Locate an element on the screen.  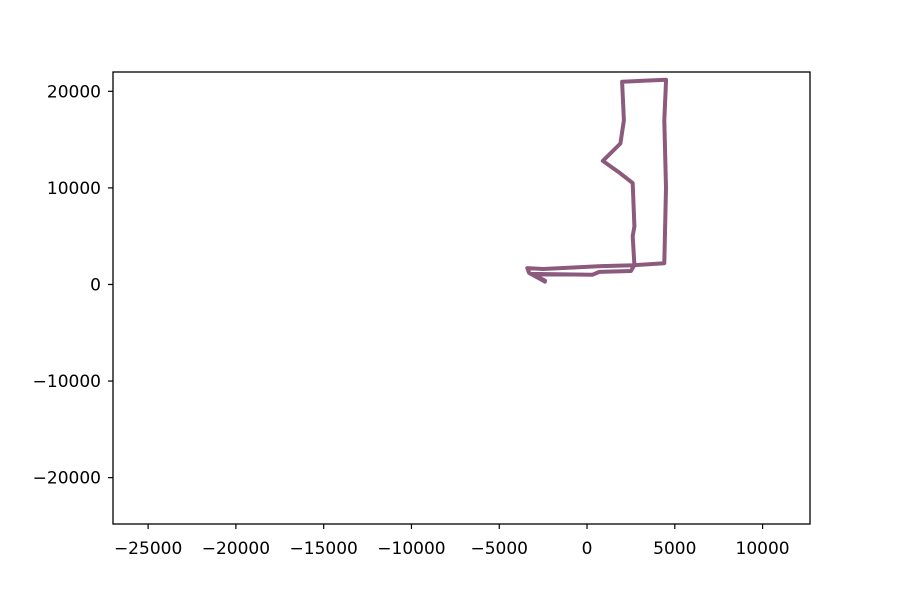
y-tick-label: −20000 is located at coordinates (67, 479).